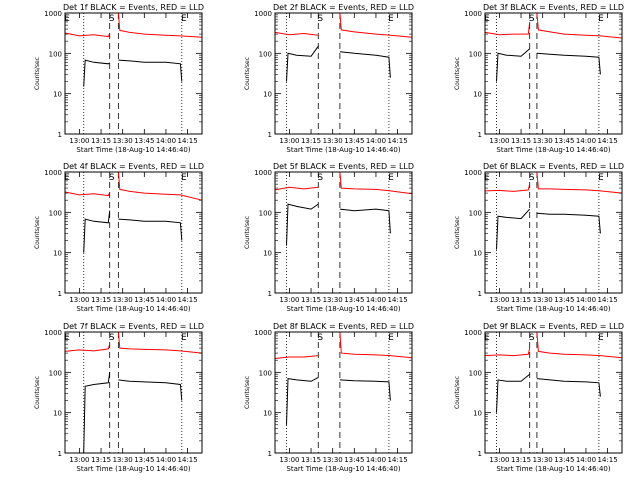 The width and height of the screenshot is (640, 484). I want to click on chart-title: Det 7f BLACK = Events, RED = LLD, so click(133, 326).